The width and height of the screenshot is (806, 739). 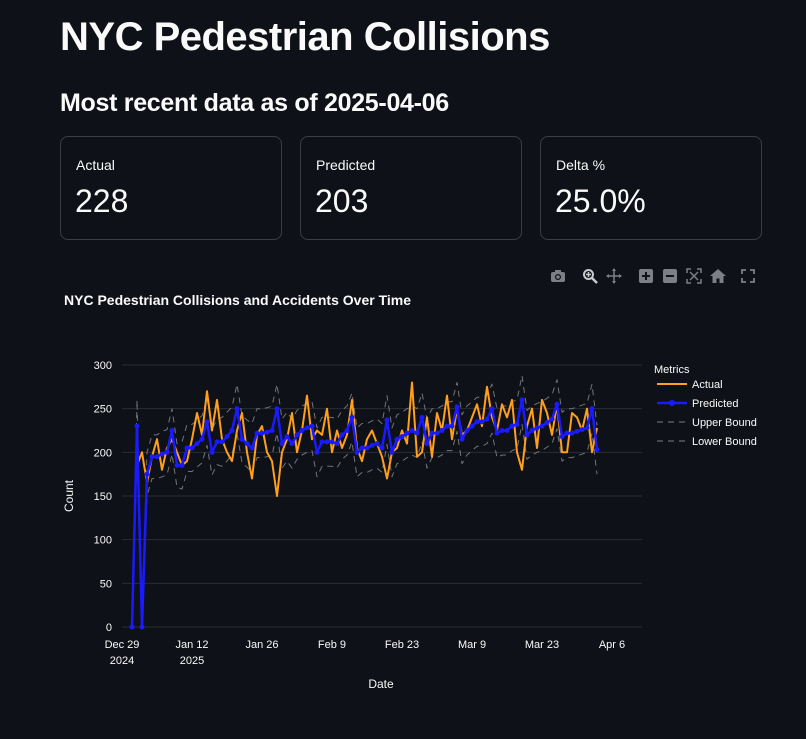 I want to click on legend-item-predicted: Predicted, so click(x=697, y=404).